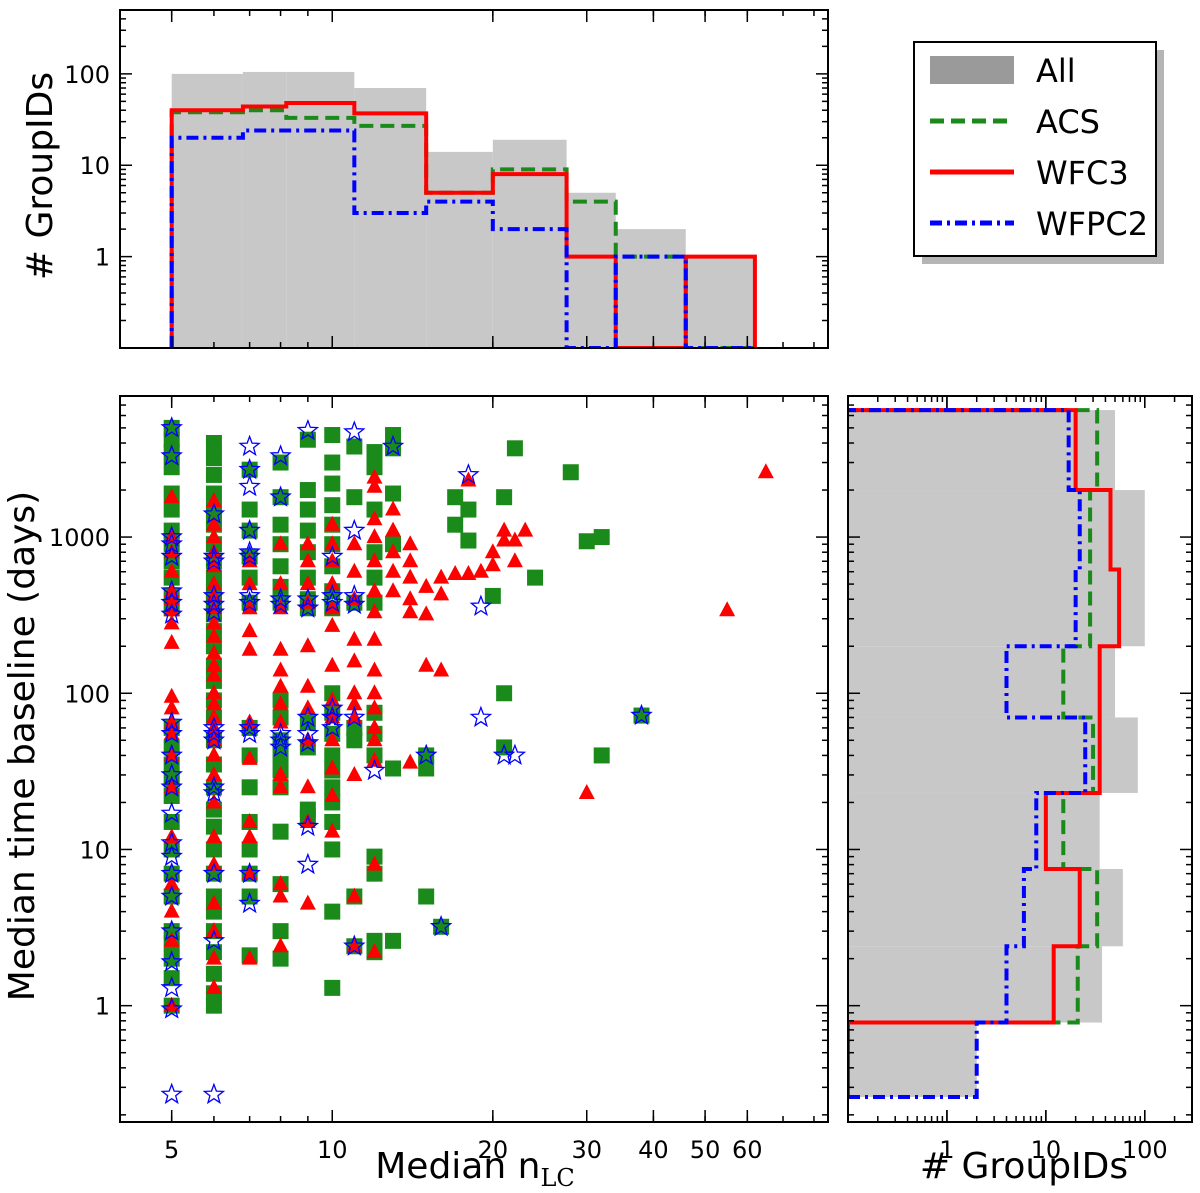 This screenshot has height=1193, width=1200. Describe the element at coordinates (1068, 122) in the screenshot. I see `legend-label-acs: ACS` at that location.